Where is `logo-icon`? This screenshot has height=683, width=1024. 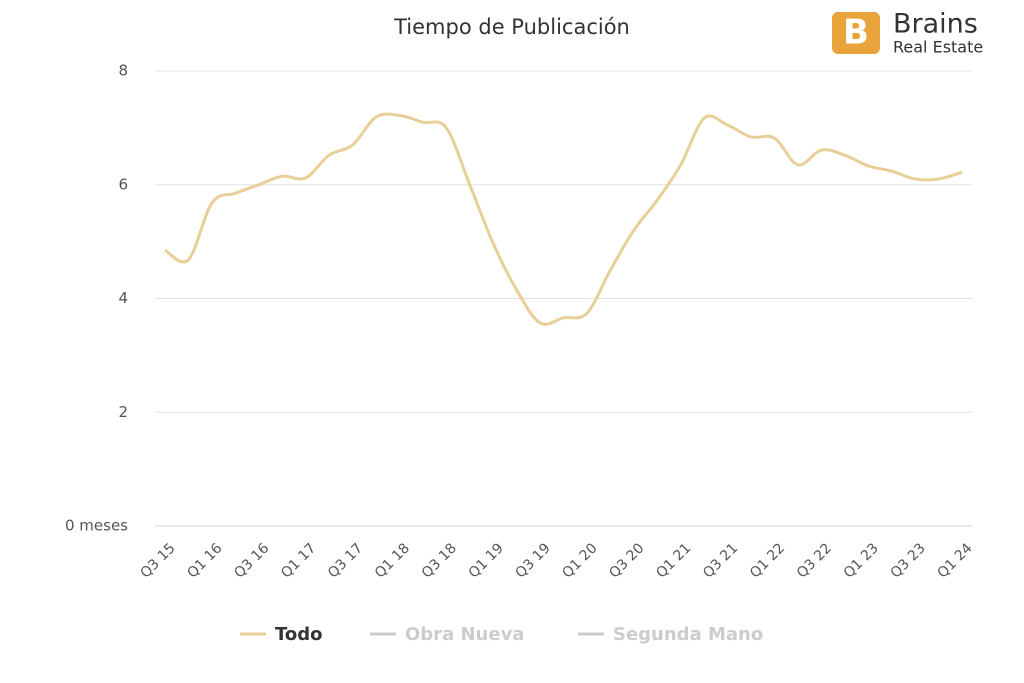 logo-icon is located at coordinates (856, 33).